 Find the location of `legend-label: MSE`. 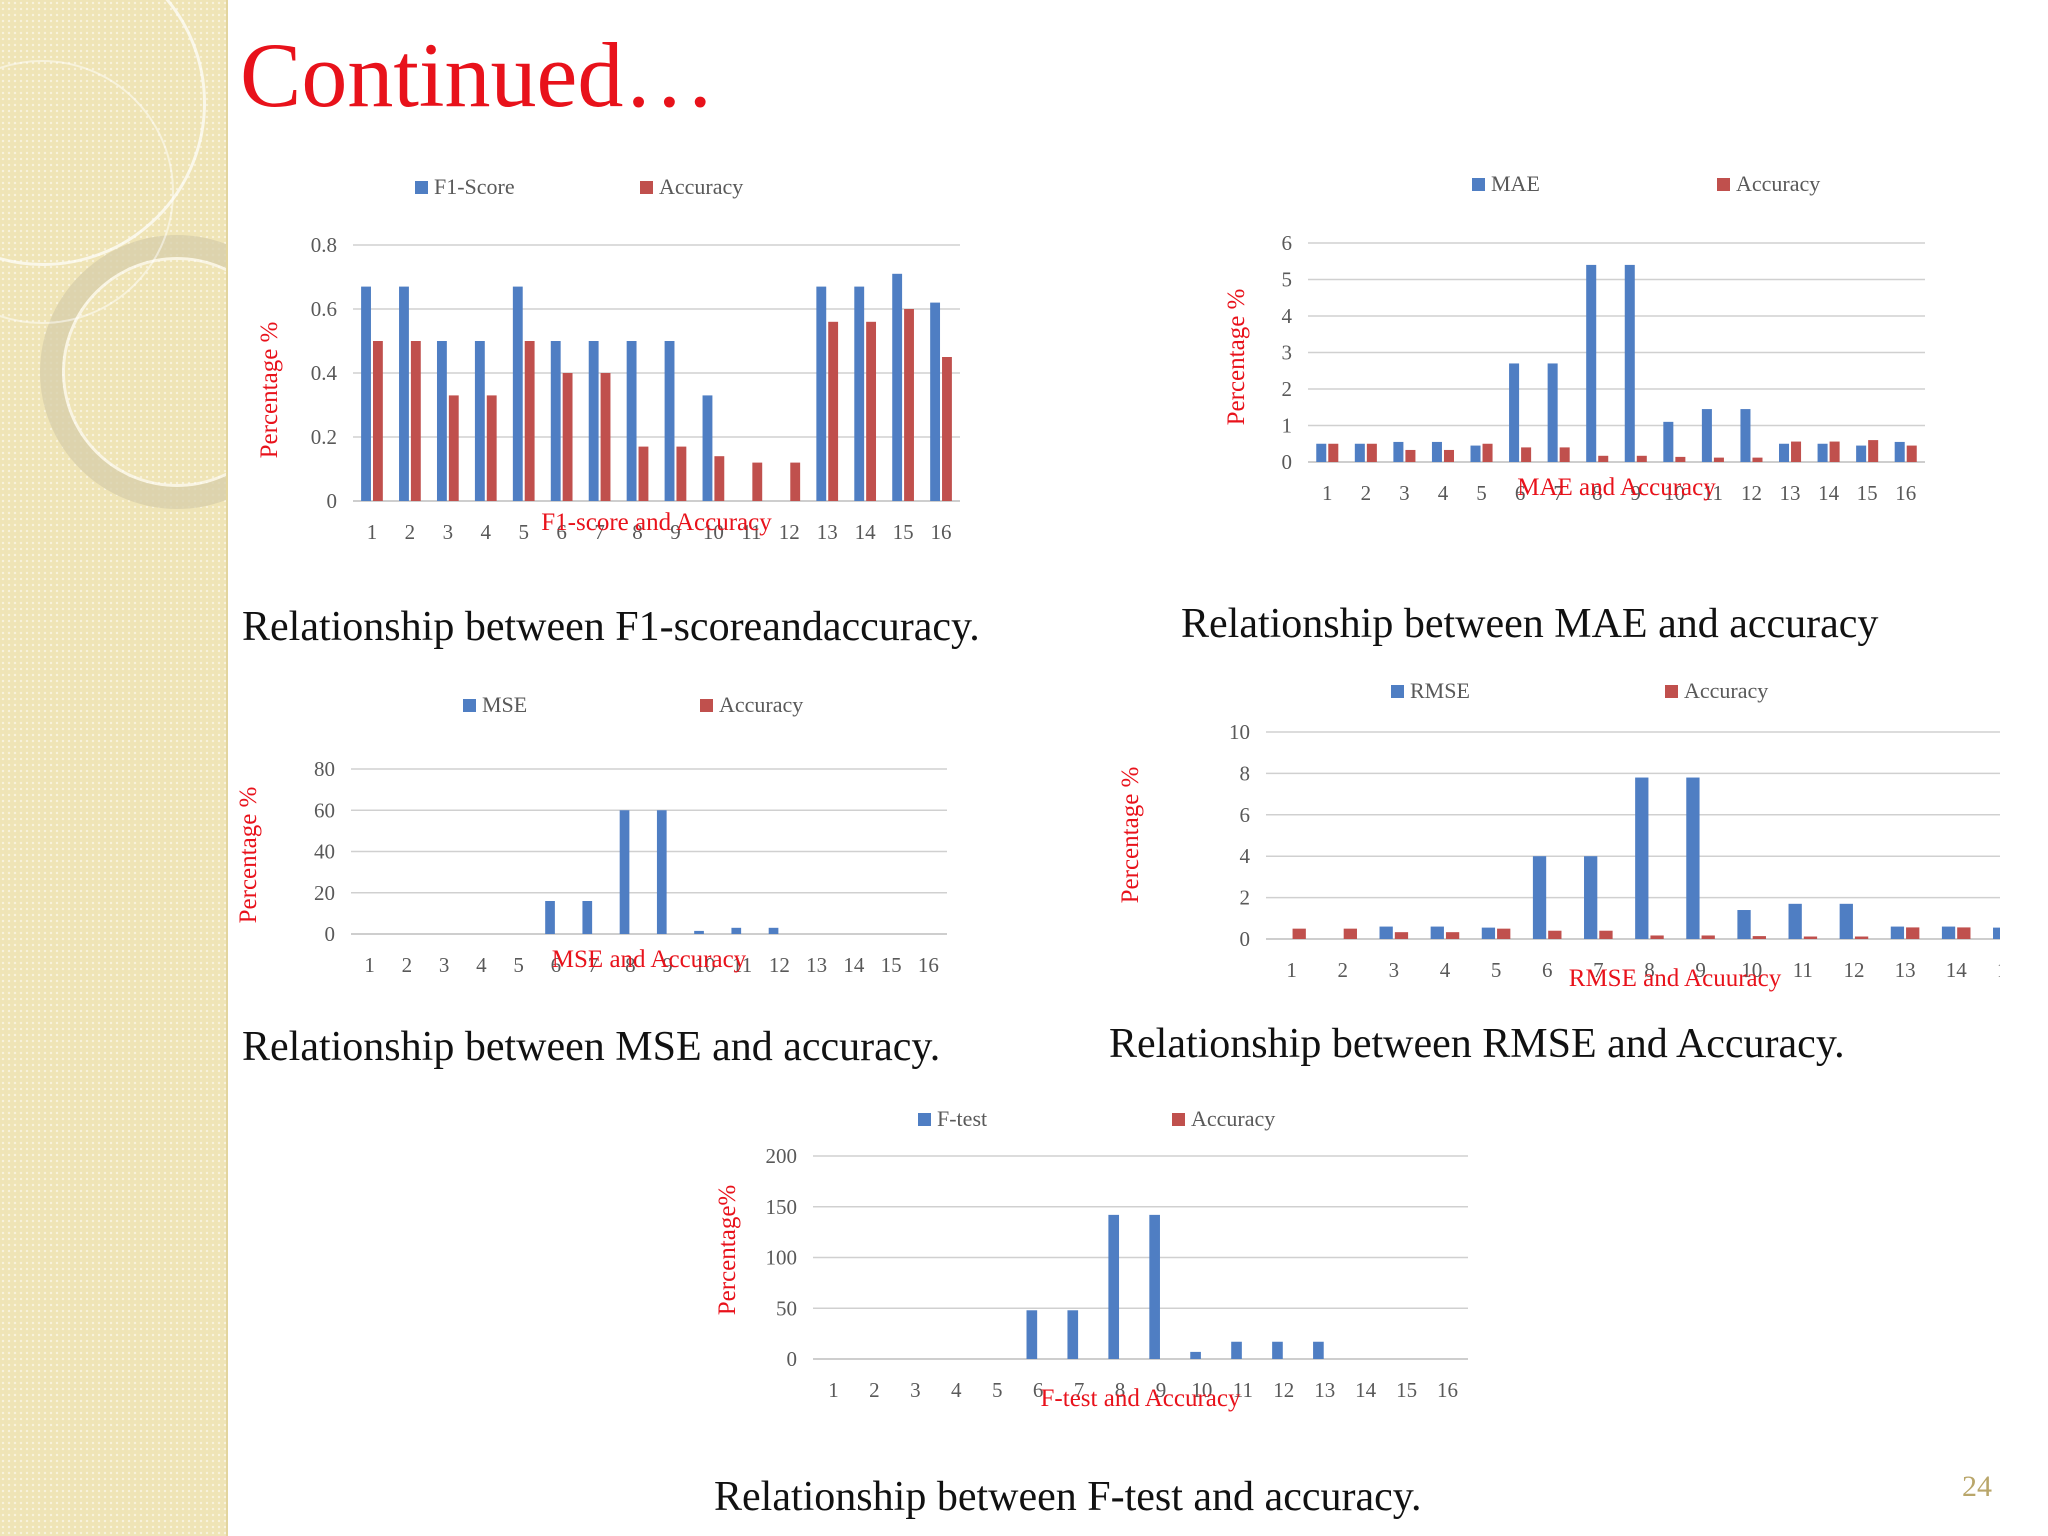

legend-label: MSE is located at coordinates (504, 704).